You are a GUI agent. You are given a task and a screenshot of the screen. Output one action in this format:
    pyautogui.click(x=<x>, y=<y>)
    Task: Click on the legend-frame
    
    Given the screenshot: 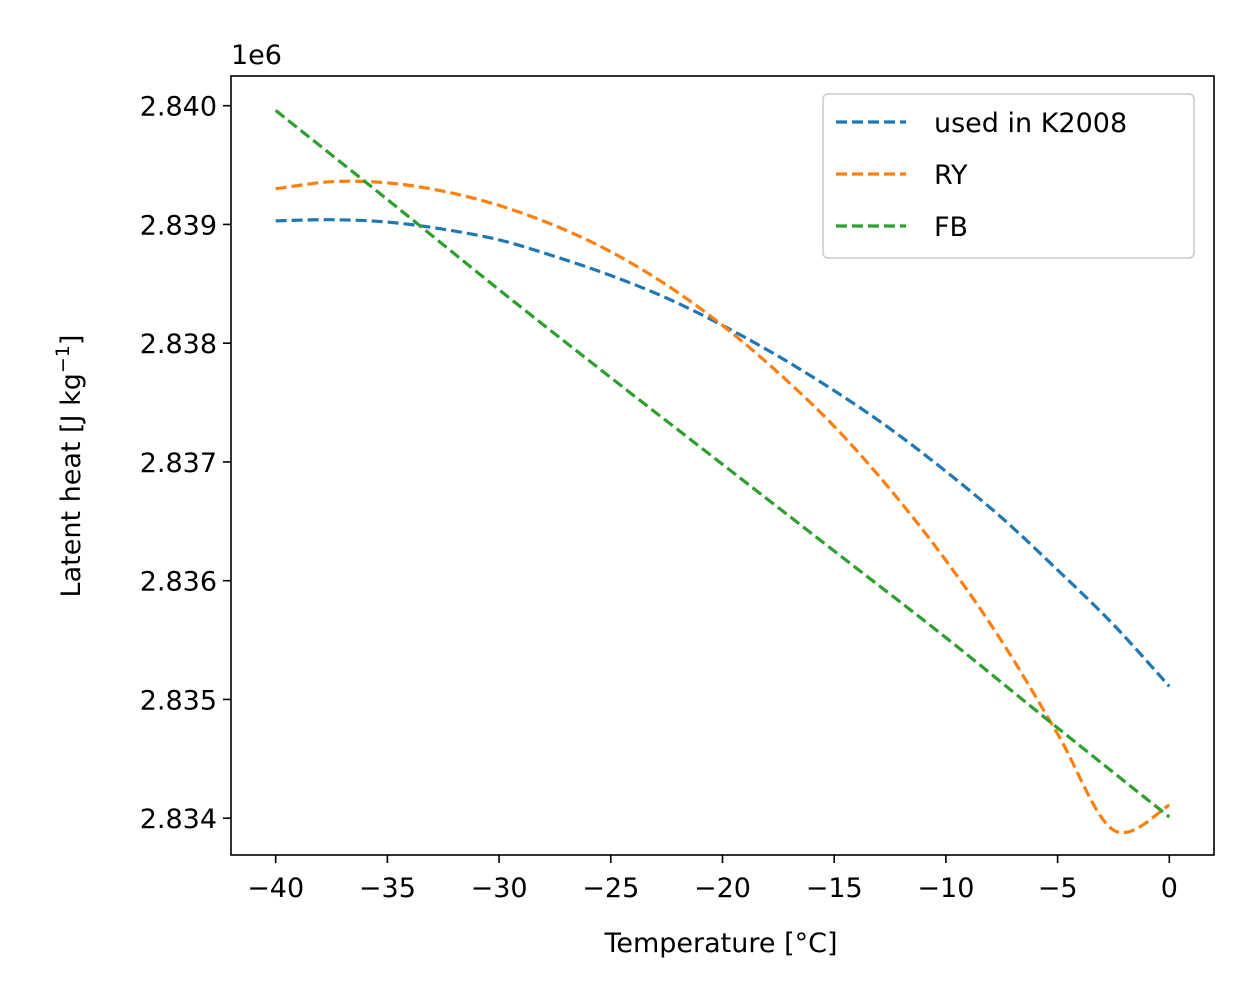 What is the action you would take?
    pyautogui.click(x=1008, y=176)
    